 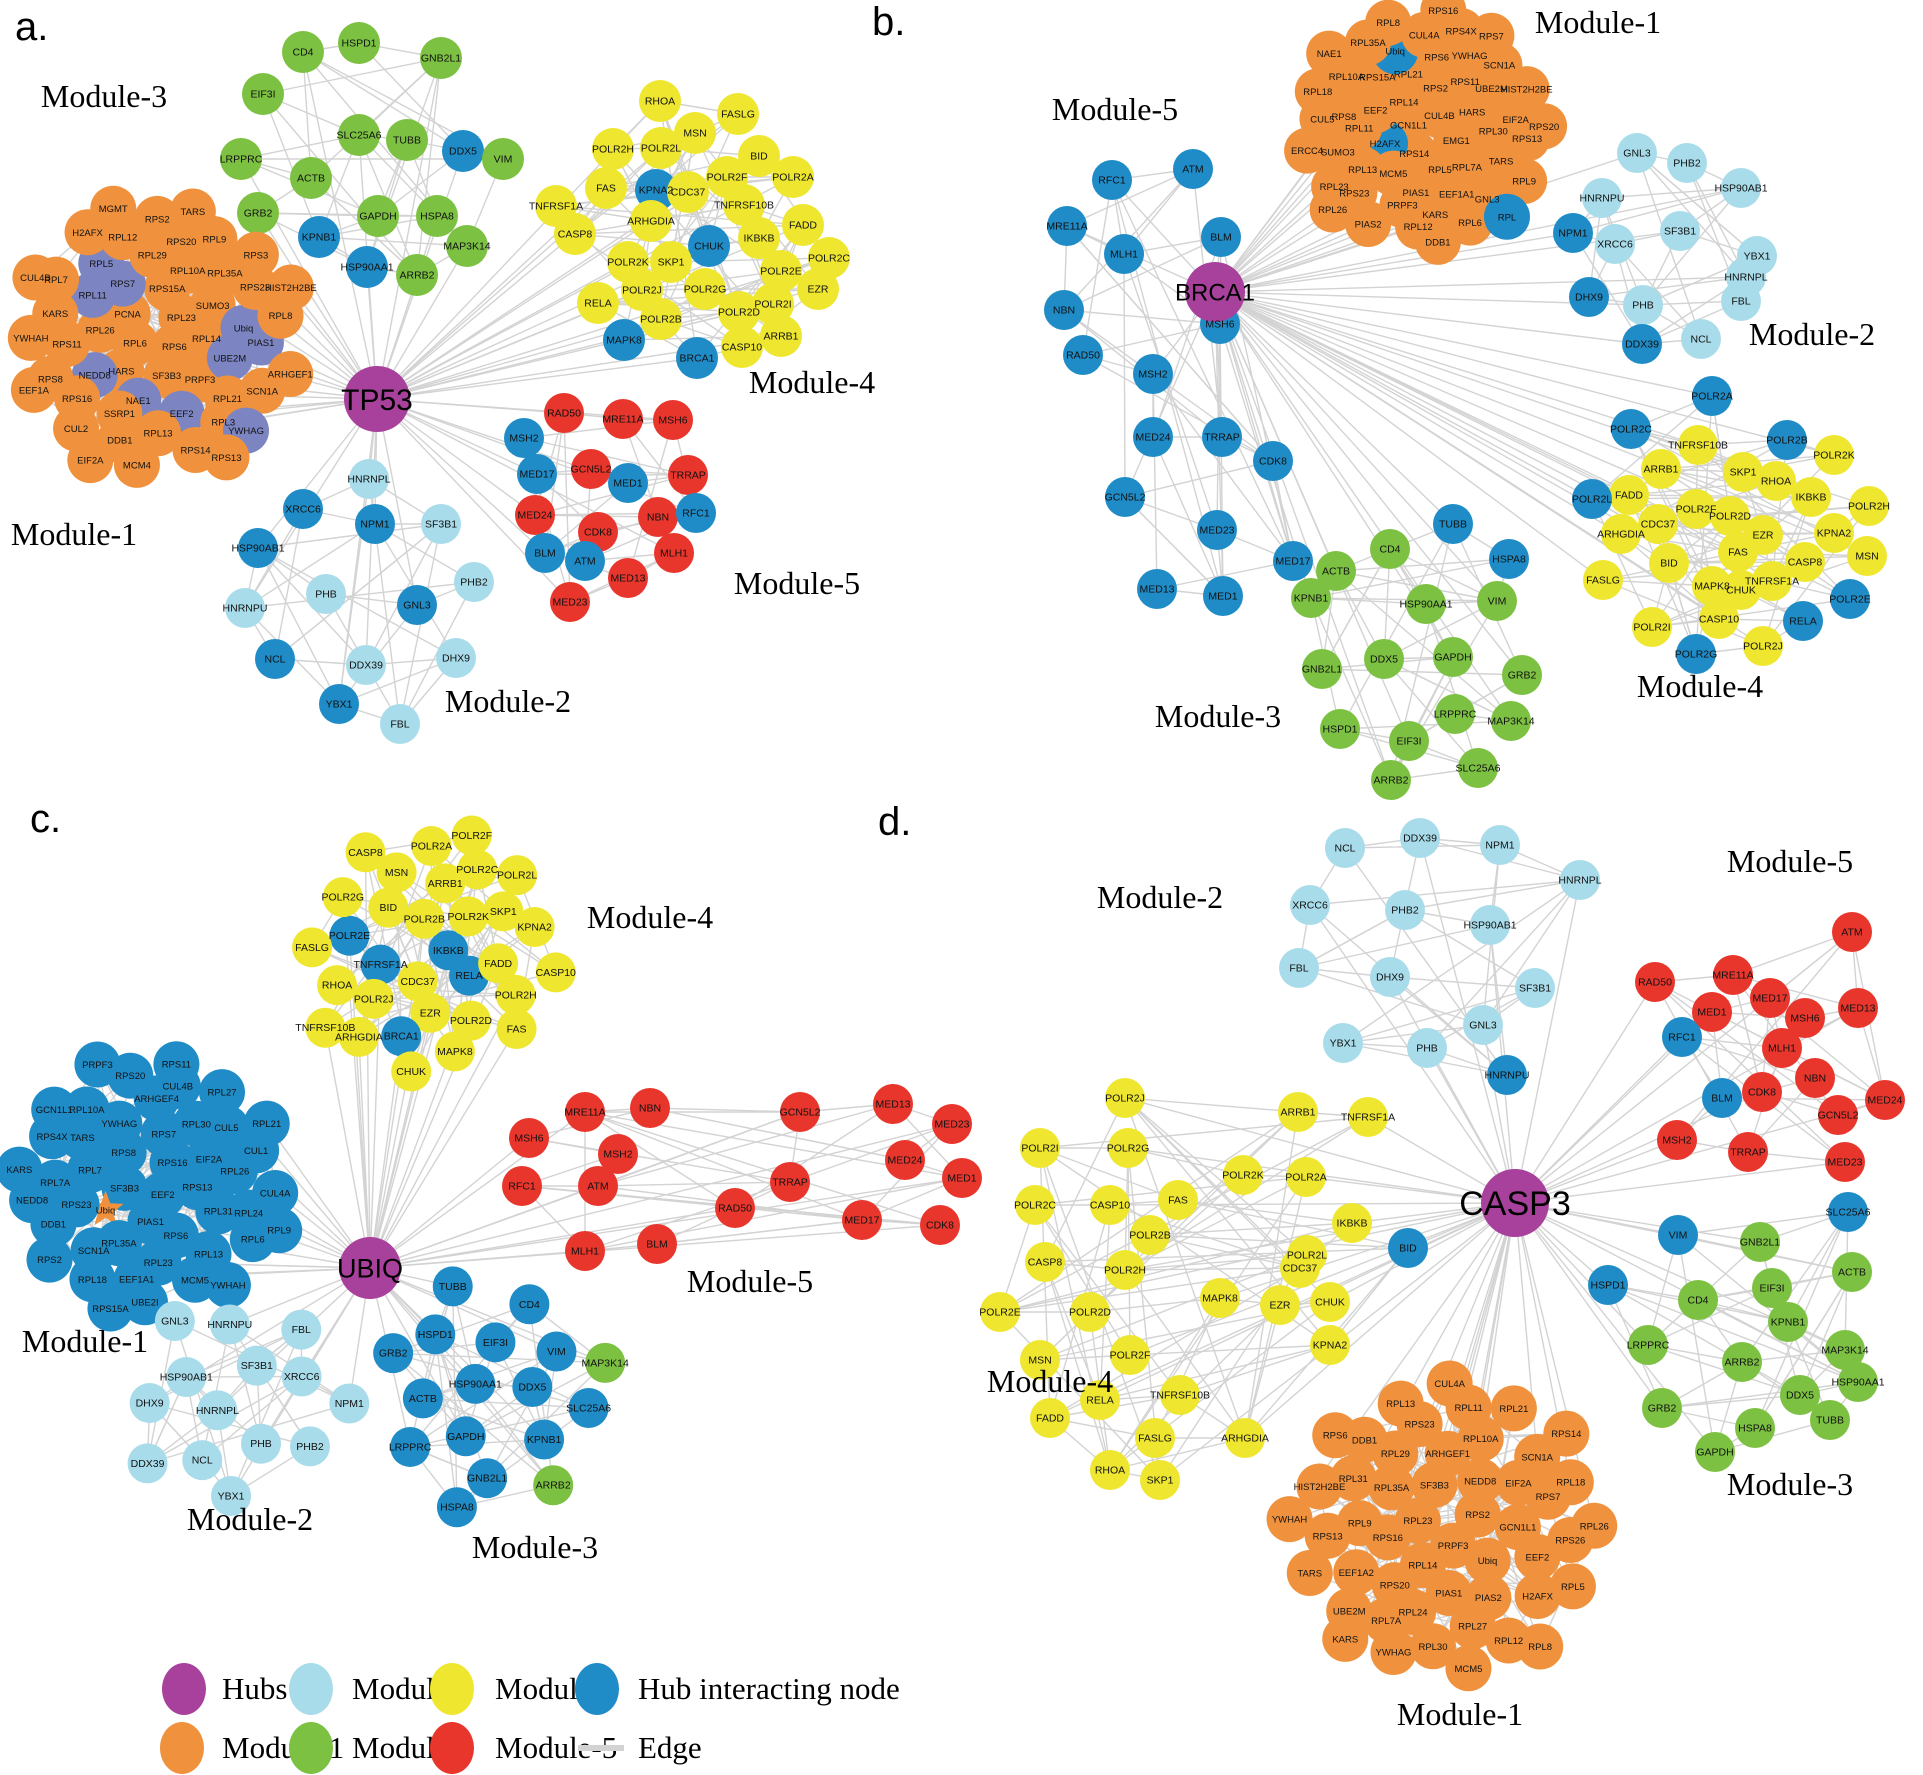 I want to click on node-SF3B1, so click(x=1535, y=988).